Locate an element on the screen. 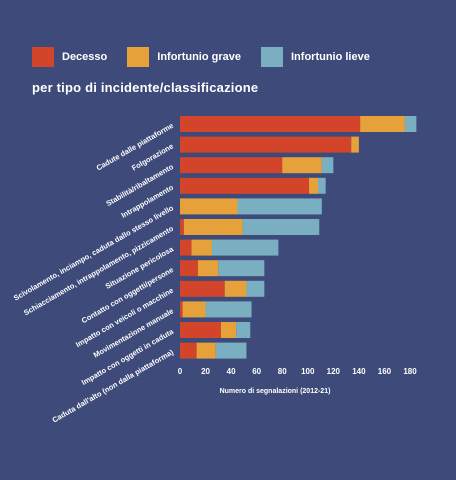 The width and height of the screenshot is (456, 480). x-tick-label: 80 is located at coordinates (282, 371).